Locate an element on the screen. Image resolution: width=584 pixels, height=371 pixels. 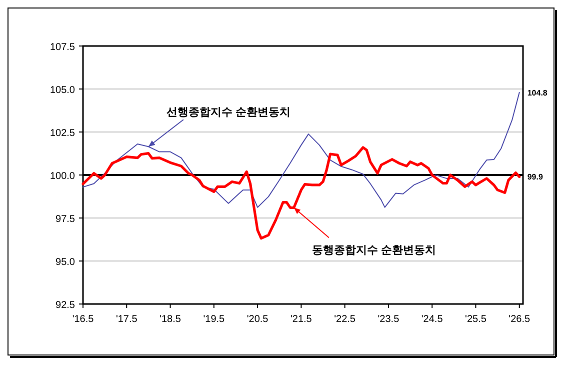
x-tick-label: '20.5 is located at coordinates (257, 319).